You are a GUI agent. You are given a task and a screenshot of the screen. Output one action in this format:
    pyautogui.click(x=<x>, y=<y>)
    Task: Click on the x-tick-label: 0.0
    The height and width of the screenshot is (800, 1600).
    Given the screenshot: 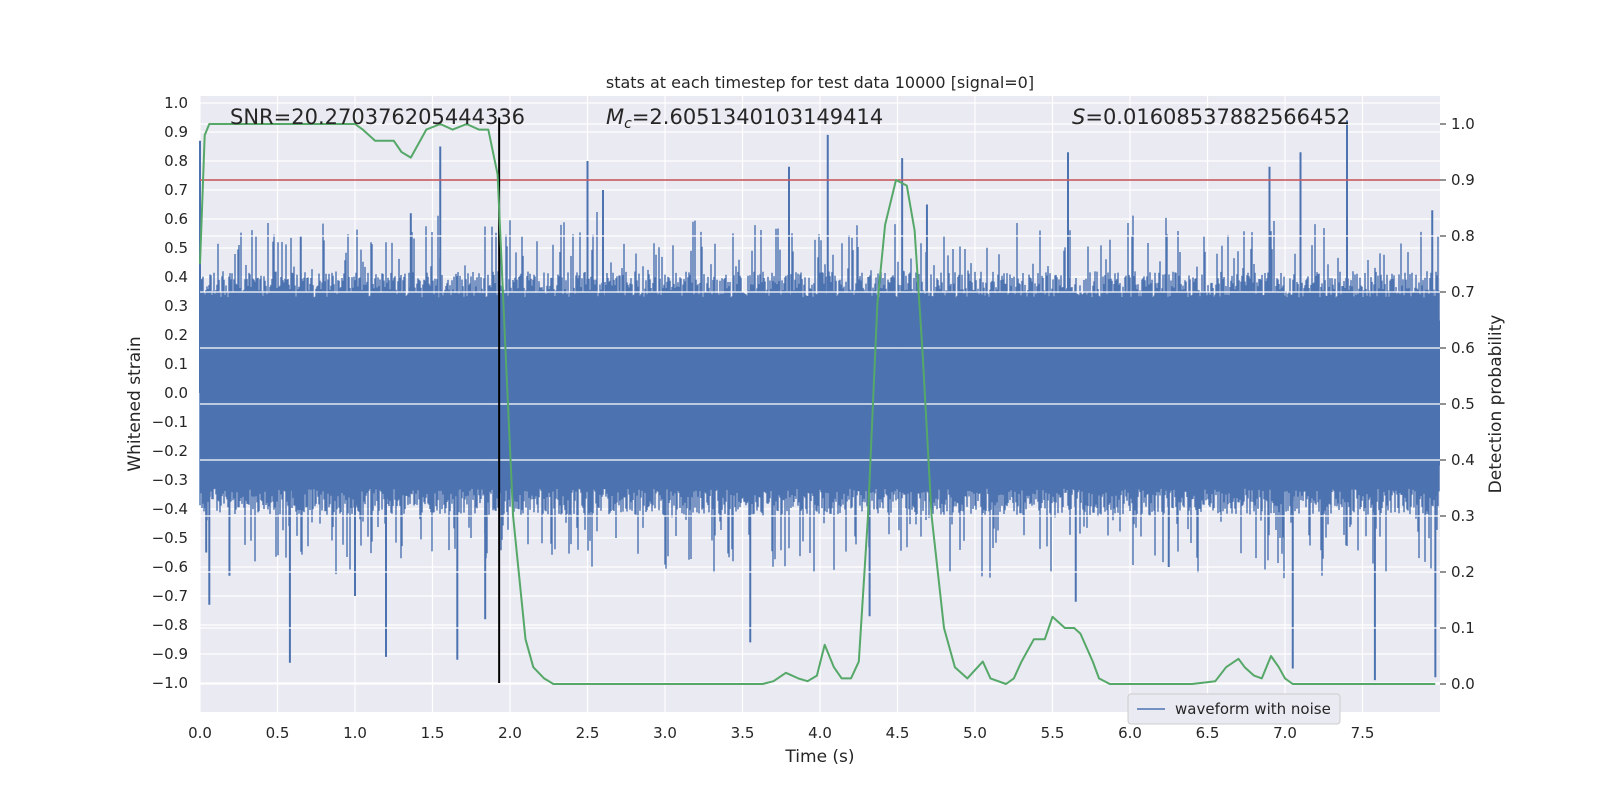 What is the action you would take?
    pyautogui.click(x=200, y=733)
    